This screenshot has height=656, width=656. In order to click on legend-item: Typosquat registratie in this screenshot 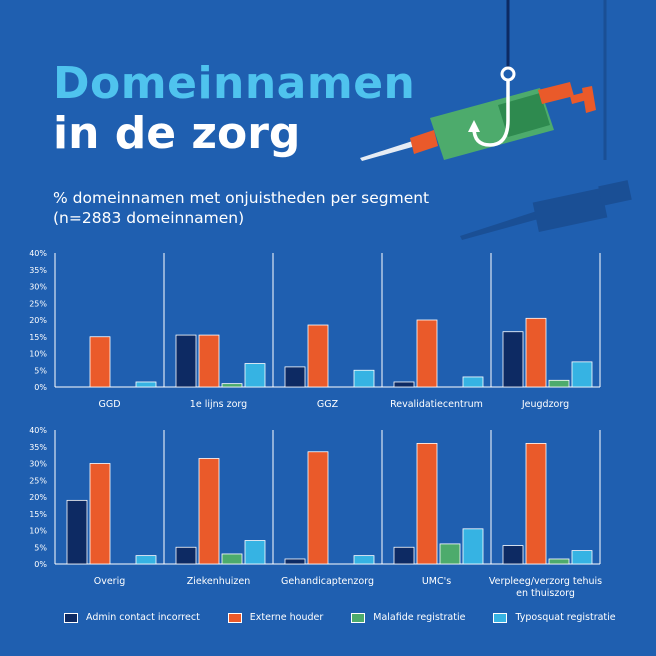, I will do `click(554, 617)`.